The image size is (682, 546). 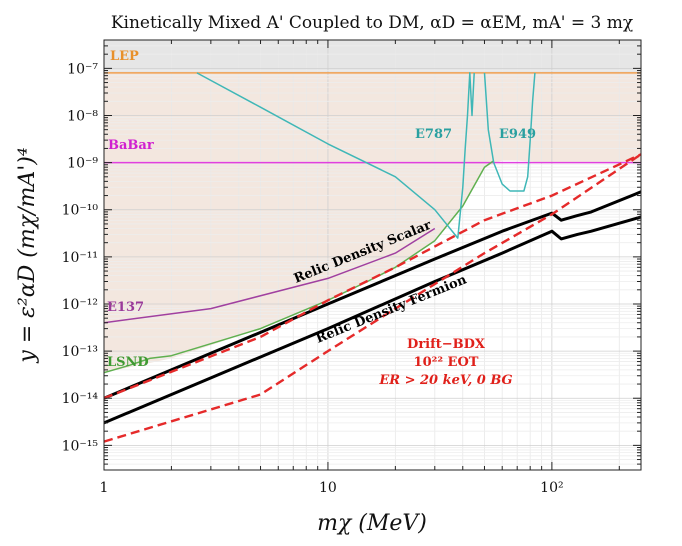 I want to click on y-tick-label: 10⁻¹¹, so click(x=80, y=258).